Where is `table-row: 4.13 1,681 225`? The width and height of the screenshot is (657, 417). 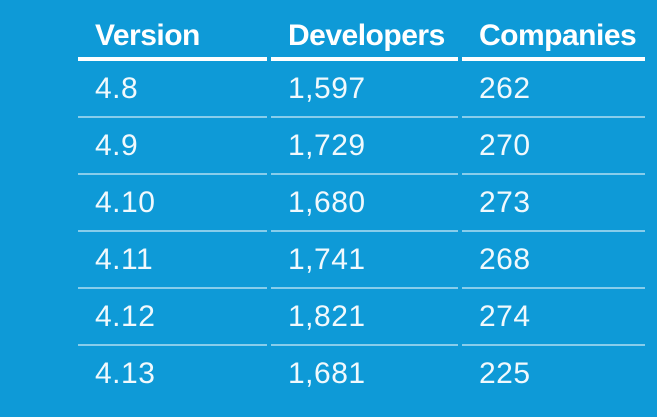 table-row: 4.13 1,681 225 is located at coordinates (361, 381).